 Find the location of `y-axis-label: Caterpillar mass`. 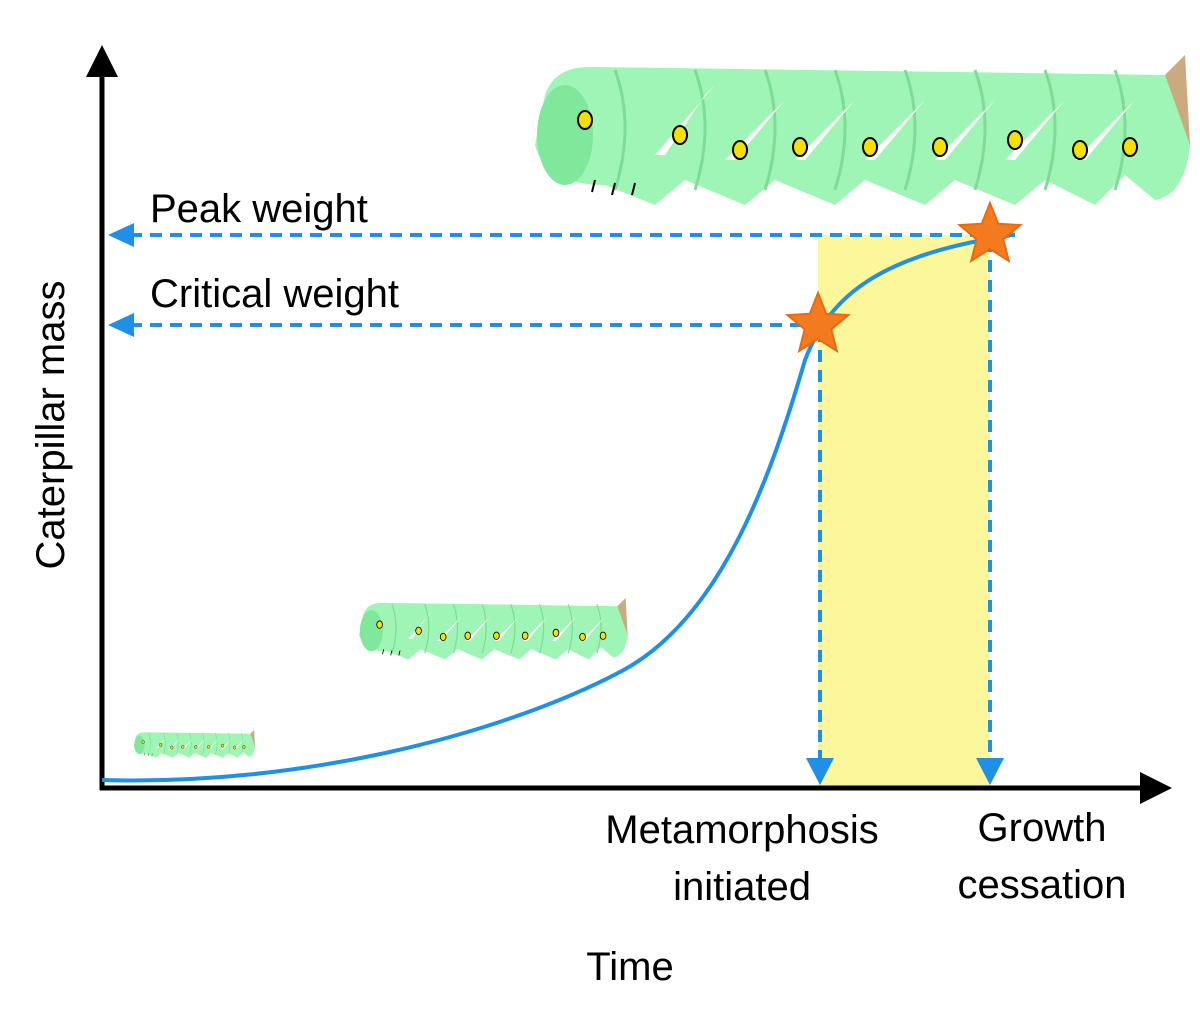

y-axis-label: Caterpillar mass is located at coordinates (51, 425).